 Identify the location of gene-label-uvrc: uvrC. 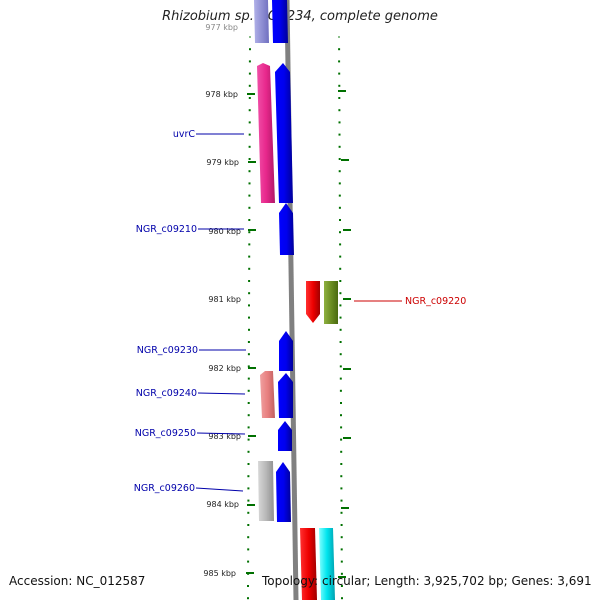
(184, 134).